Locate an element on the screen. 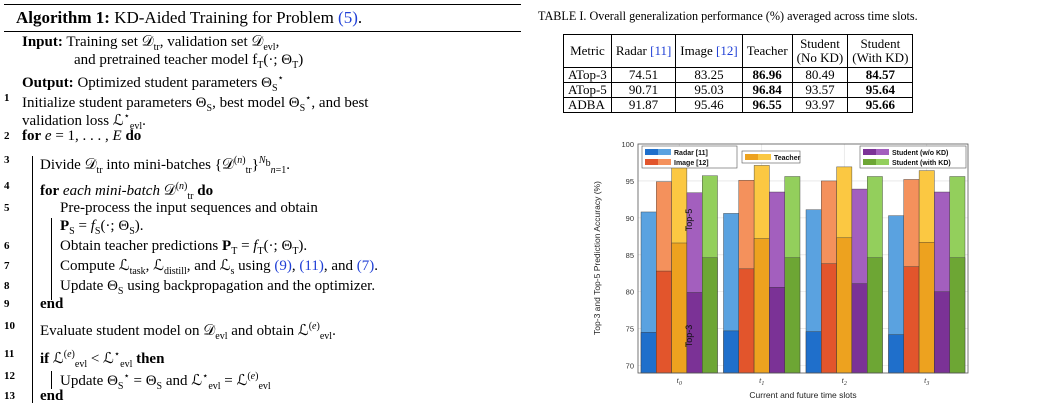  y-axis-label: Top-3 and Top-5 Prediction Accuracy (%) is located at coordinates (597, 258).